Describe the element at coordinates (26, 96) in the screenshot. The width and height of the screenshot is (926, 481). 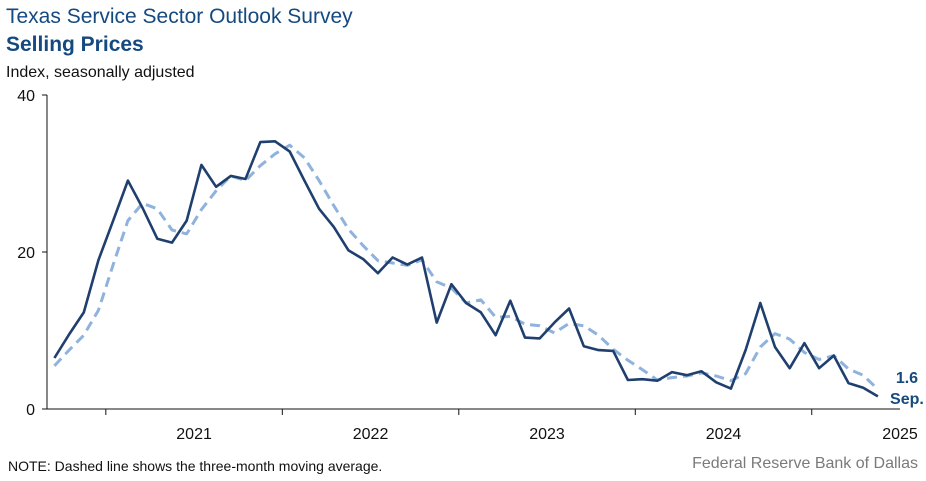
I see `y-tick-label: 40` at that location.